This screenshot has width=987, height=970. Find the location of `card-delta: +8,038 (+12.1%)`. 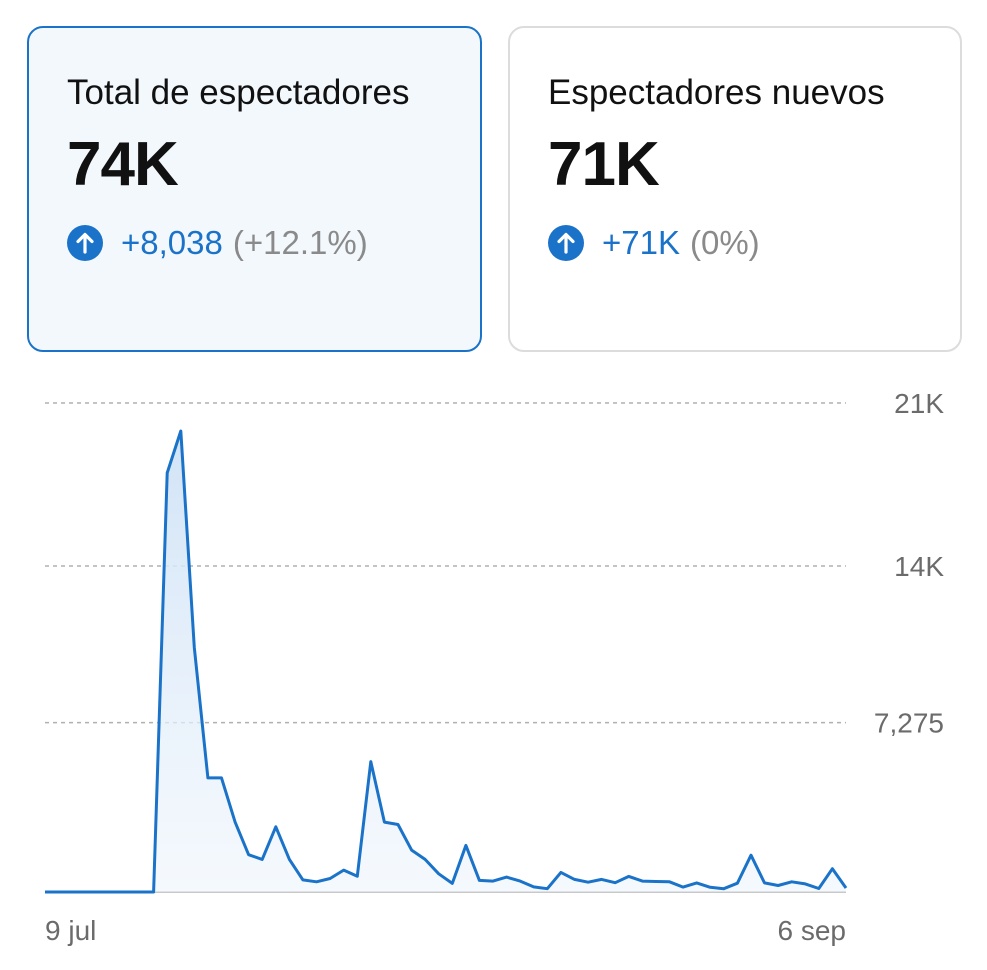

card-delta: +8,038 (+12.1%) is located at coordinates (254, 243).